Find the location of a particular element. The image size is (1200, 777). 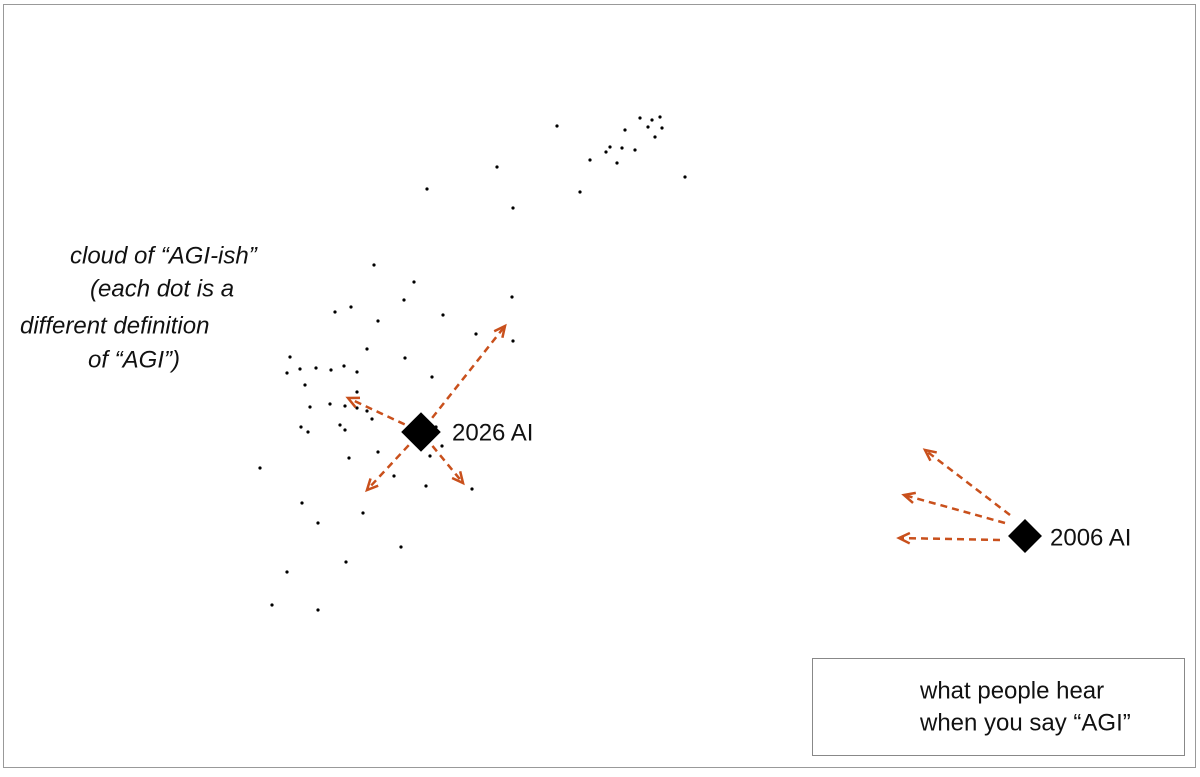

legend-text: what people hear is located at coordinates (1011, 690).